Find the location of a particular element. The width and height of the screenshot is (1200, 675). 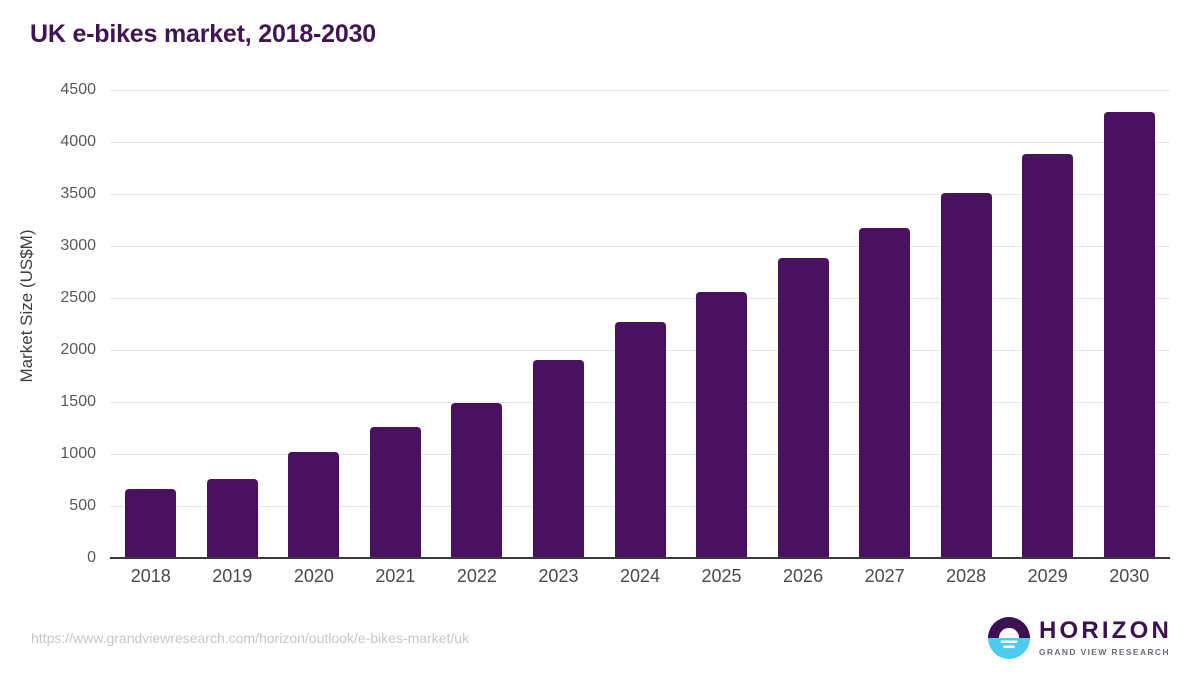

y-axis-tick-label: 1500 is located at coordinates (78, 401).